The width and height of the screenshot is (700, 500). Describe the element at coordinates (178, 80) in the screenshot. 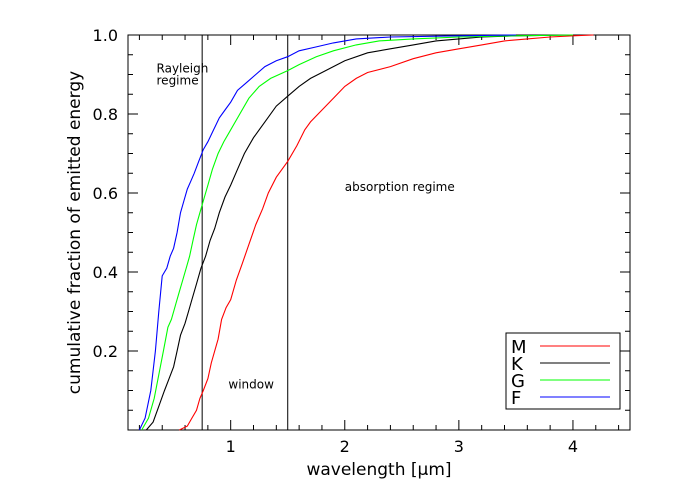

I see `annotation-2: regime` at that location.